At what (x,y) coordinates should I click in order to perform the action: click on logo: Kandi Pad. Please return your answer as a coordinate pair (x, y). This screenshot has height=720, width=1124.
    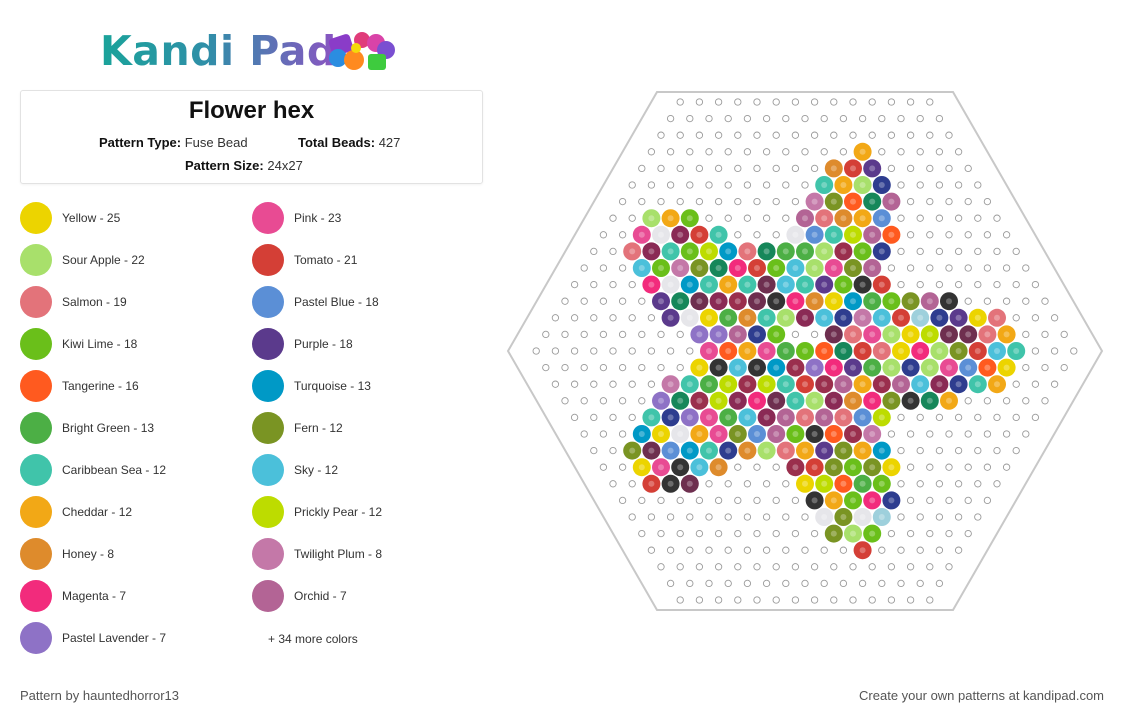
    Looking at the image, I should click on (255, 51).